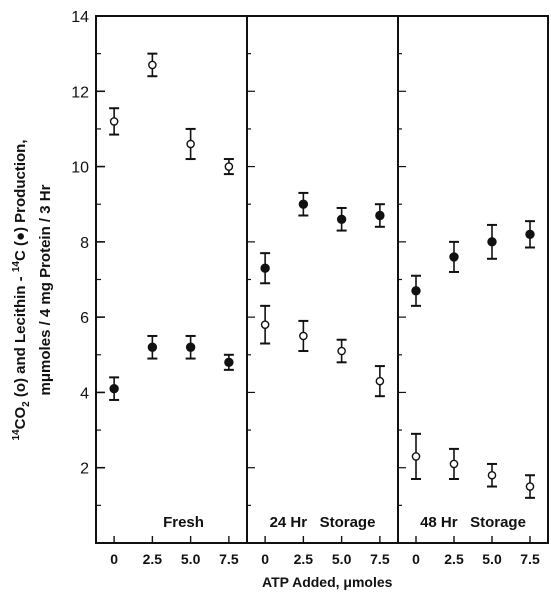  Describe the element at coordinates (20, 200) in the screenshot. I see `y-label-production: C (●) Production,` at that location.